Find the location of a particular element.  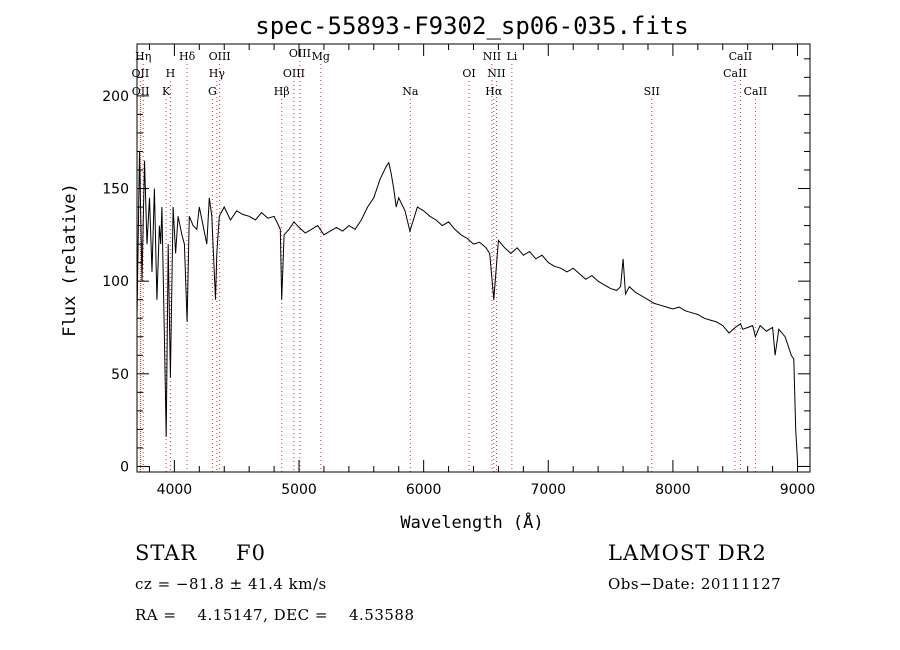

line-marker-label: Li is located at coordinates (511, 56).